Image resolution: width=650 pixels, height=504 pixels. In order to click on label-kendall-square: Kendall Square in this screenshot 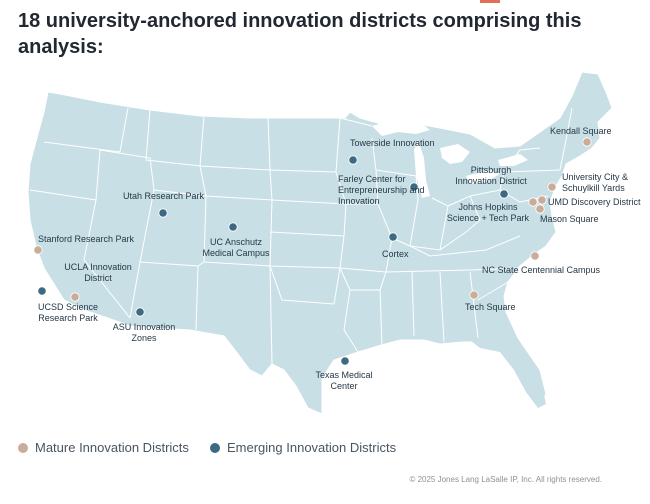, I will do `click(581, 131)`.